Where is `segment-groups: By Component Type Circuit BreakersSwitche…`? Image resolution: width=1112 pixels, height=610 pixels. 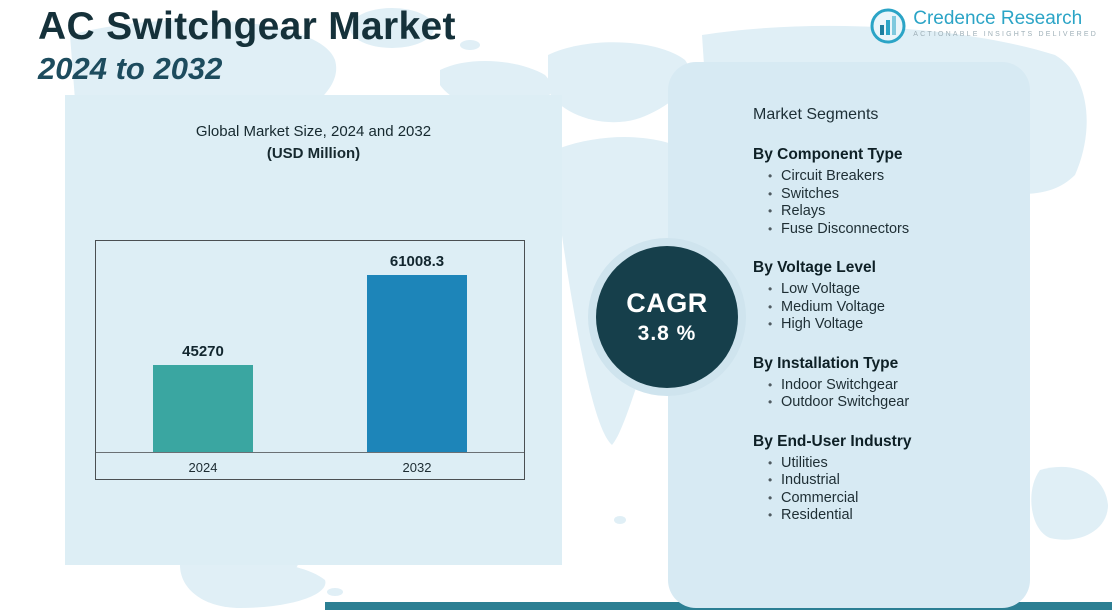
segment-groups: By Component Type Circuit BreakersSwitche… is located at coordinates (882, 335).